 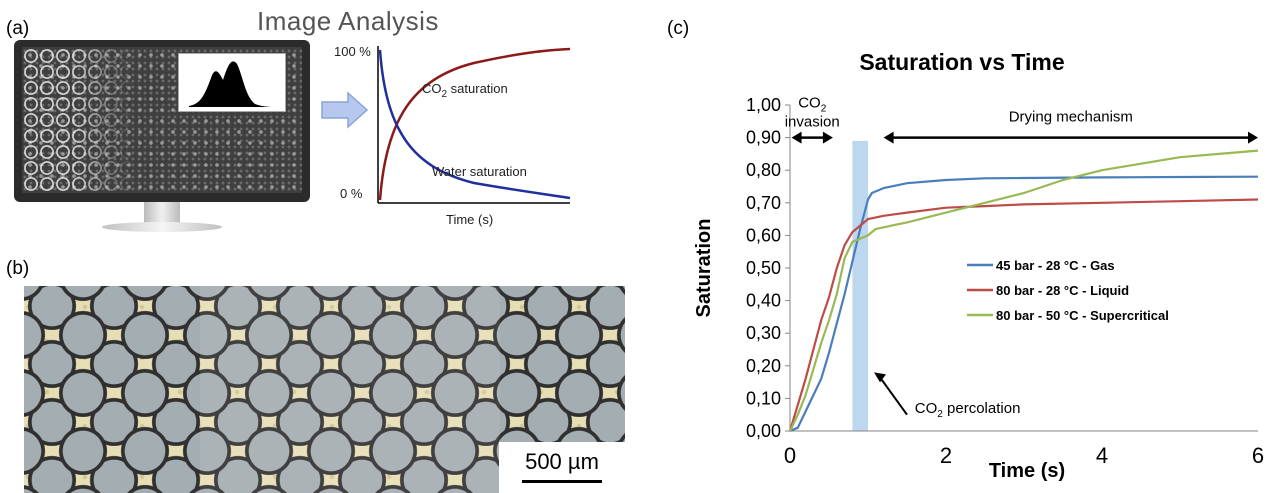 I want to click on legend-label-3: 80 bar - 50 °C - Supercritical, so click(x=1082, y=315).